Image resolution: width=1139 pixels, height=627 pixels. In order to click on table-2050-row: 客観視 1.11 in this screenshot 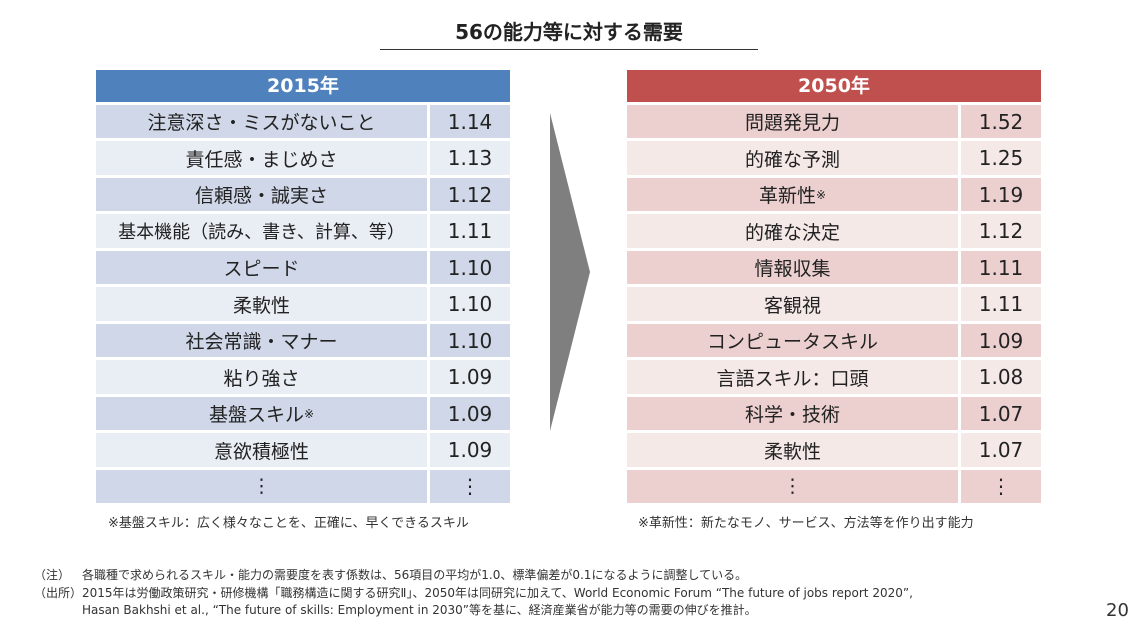, I will do `click(834, 304)`.